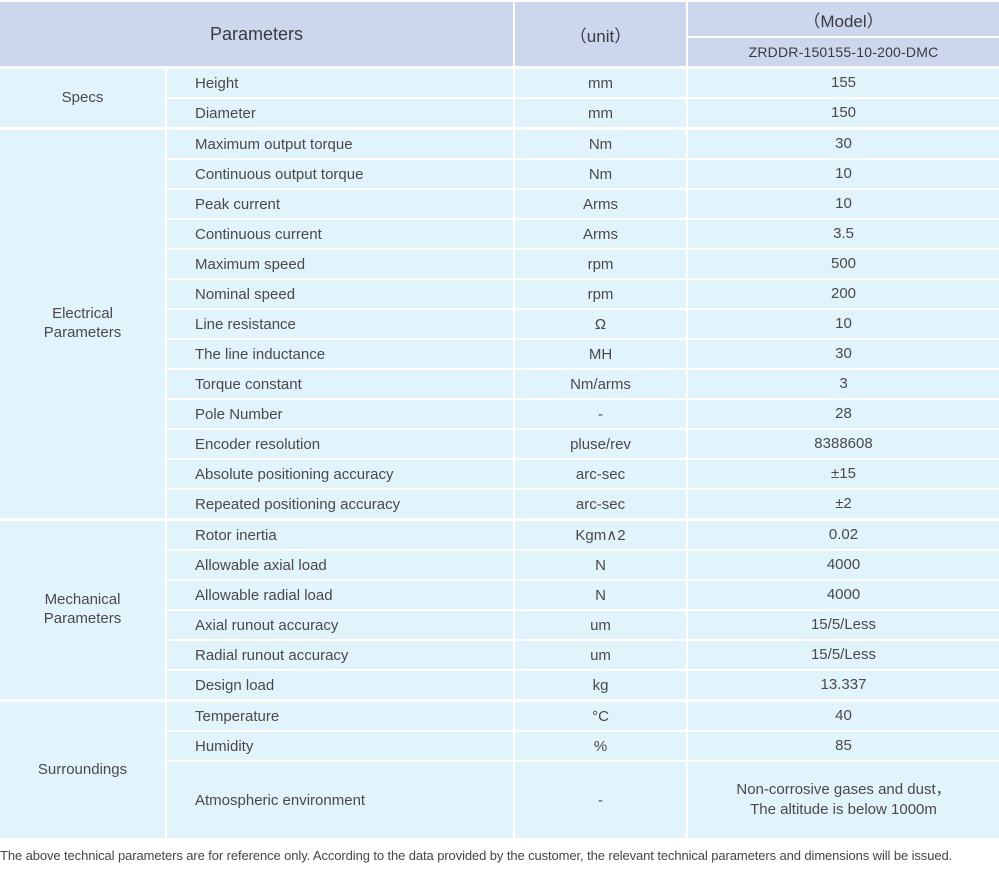  Describe the element at coordinates (583, 595) in the screenshot. I see `table-row: Allowable radial load N 4000` at that location.